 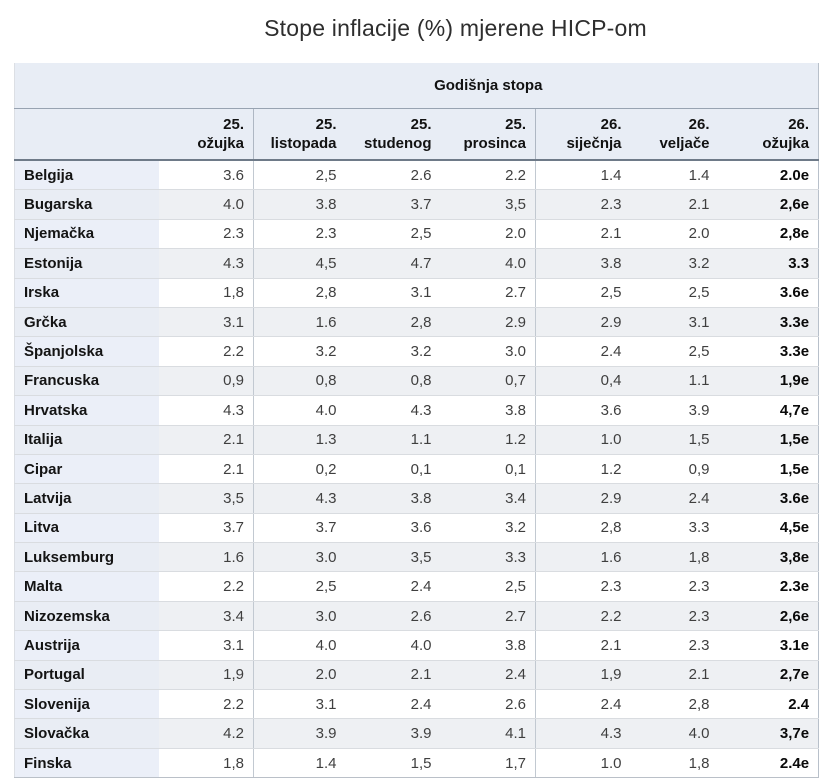 I want to click on value-cell: 3.7, so click(x=206, y=528).